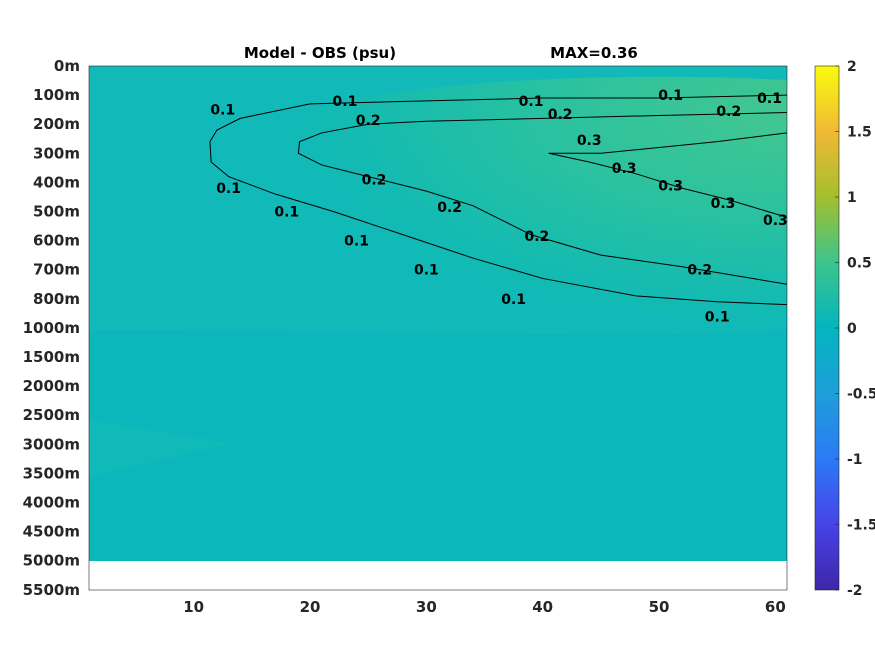 The width and height of the screenshot is (875, 656). Describe the element at coordinates (51, 473) in the screenshot. I see `y-tick-label: 3500m` at that location.